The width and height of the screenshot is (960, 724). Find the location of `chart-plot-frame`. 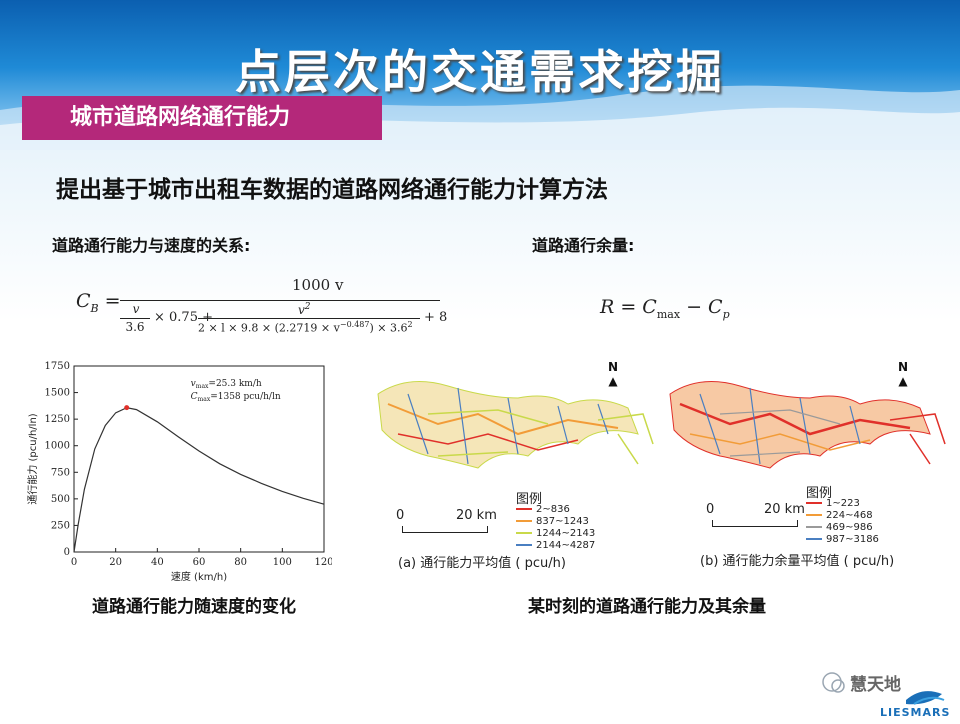

chart-plot-frame is located at coordinates (199, 459).